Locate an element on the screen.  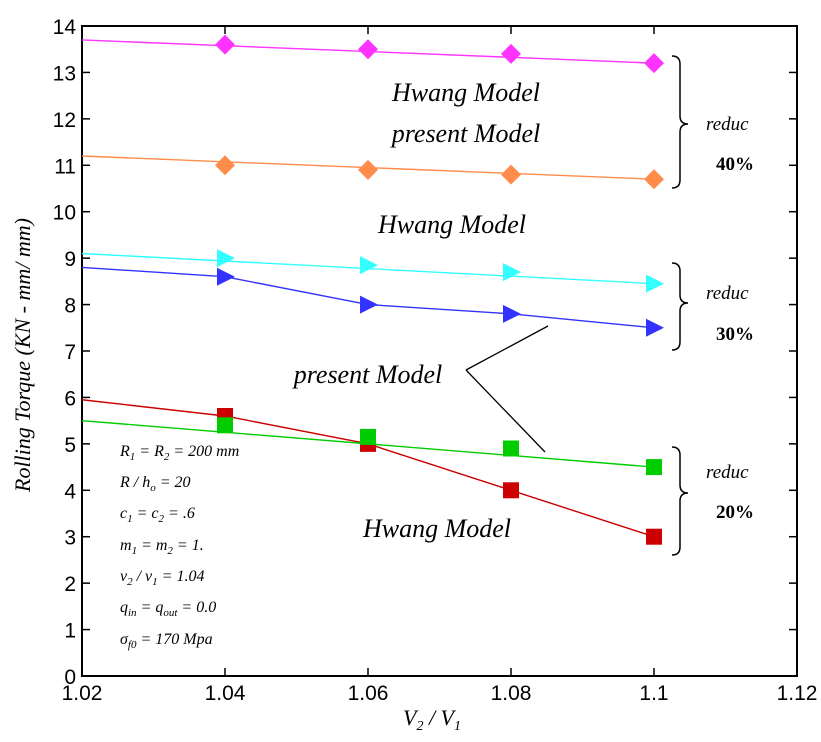
y-tick-label: 9 is located at coordinates (70, 259).